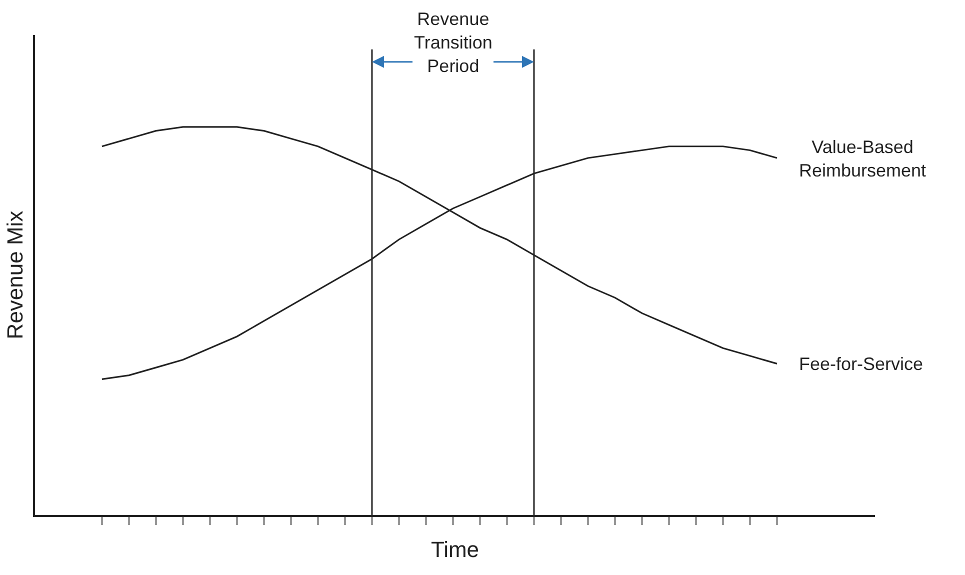 Image resolution: width=965 pixels, height=575 pixels. Describe the element at coordinates (861, 364) in the screenshot. I see `series-label: Fee-for-Service` at that location.